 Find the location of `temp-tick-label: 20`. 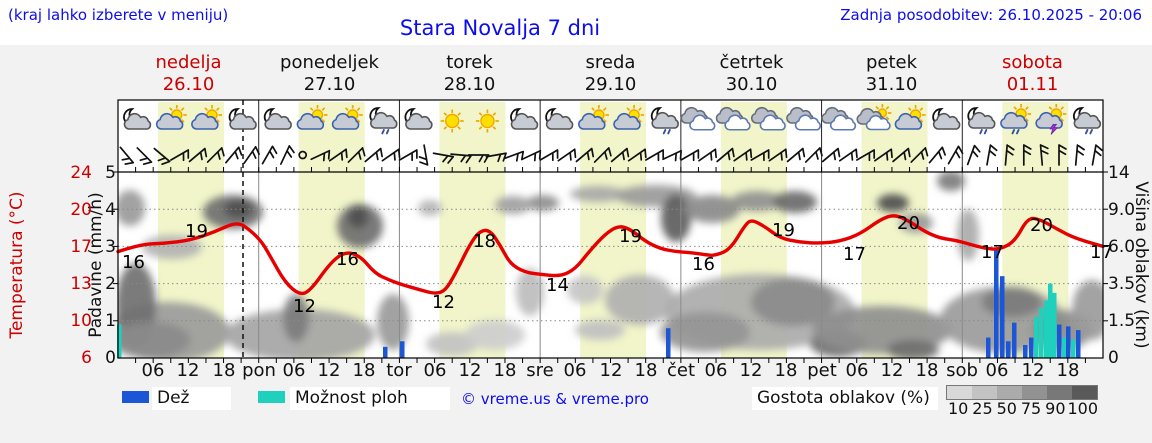

temp-tick-label: 20 is located at coordinates (81, 210).